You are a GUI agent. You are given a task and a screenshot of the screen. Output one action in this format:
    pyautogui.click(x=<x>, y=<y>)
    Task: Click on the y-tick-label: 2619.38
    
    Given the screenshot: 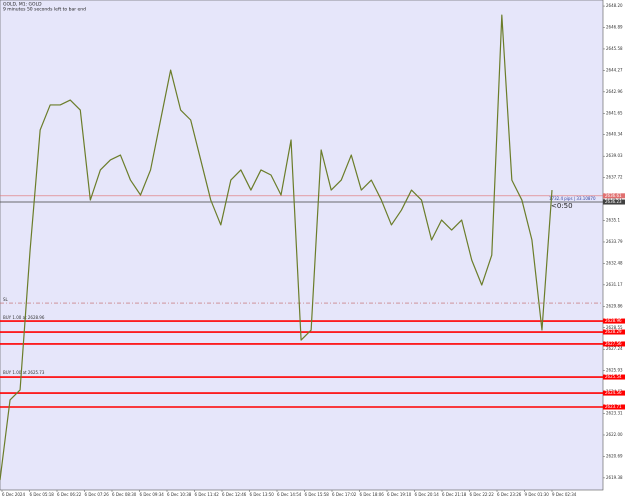 What is the action you would take?
    pyautogui.click(x=614, y=477)
    